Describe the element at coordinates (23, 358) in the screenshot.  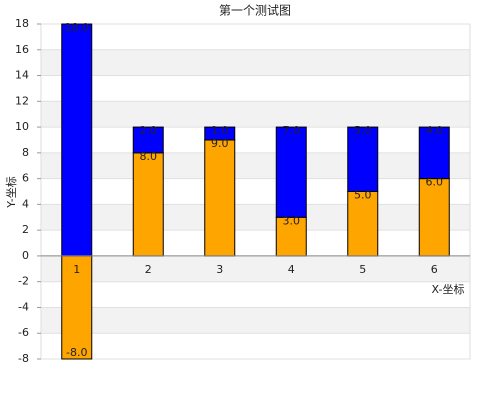
I see `y-tick-label: -8` at that location.